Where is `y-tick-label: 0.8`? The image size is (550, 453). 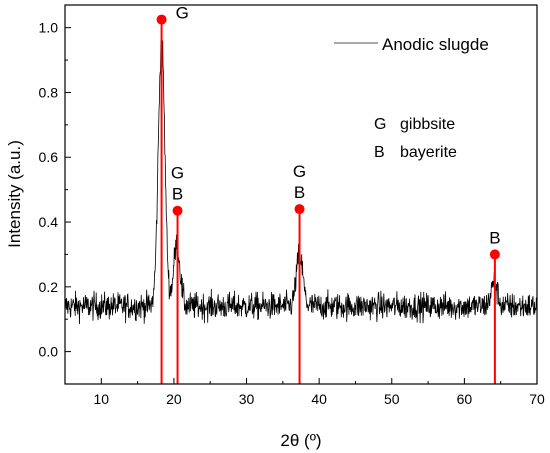 y-tick-label: 0.8 is located at coordinates (49, 92).